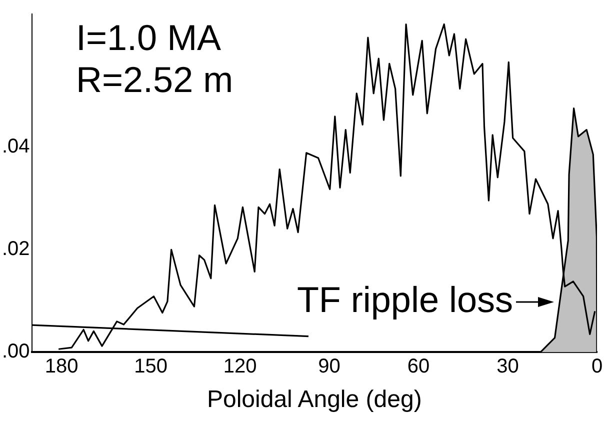  What do you see at coordinates (507, 367) in the screenshot?
I see `x-tick-label: 30` at bounding box center [507, 367].